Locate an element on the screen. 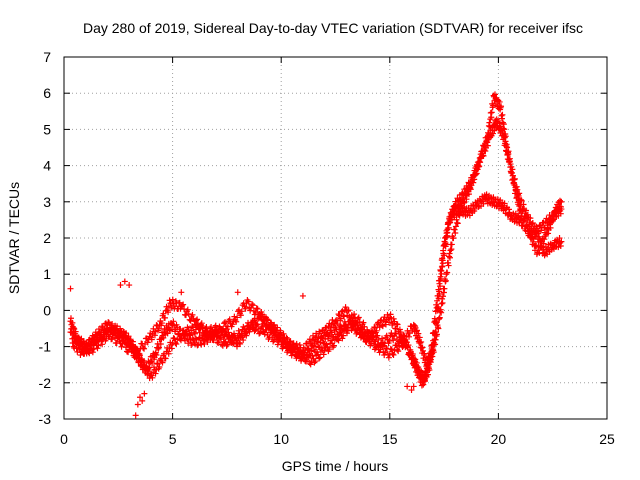  y-tick-label: -1 is located at coordinates (45, 347).